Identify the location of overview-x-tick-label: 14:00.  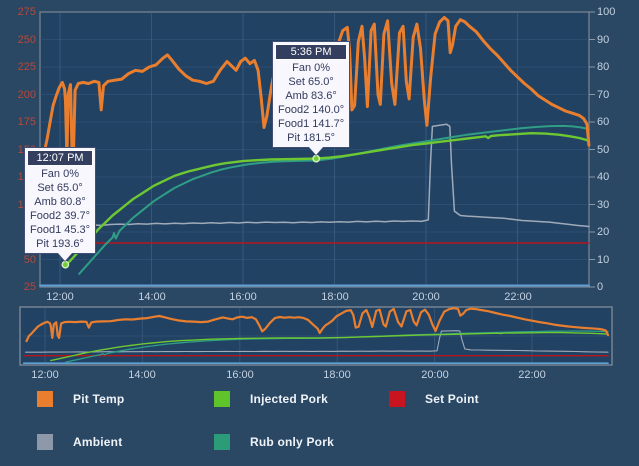
(142, 375).